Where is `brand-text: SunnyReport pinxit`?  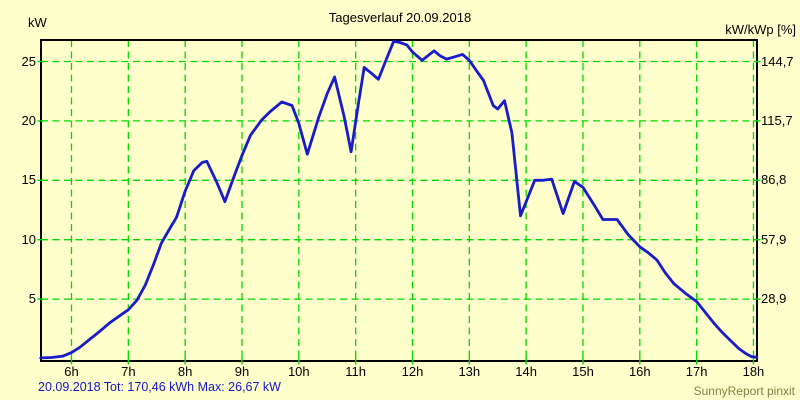 brand-text: SunnyReport pinxit is located at coordinates (744, 391).